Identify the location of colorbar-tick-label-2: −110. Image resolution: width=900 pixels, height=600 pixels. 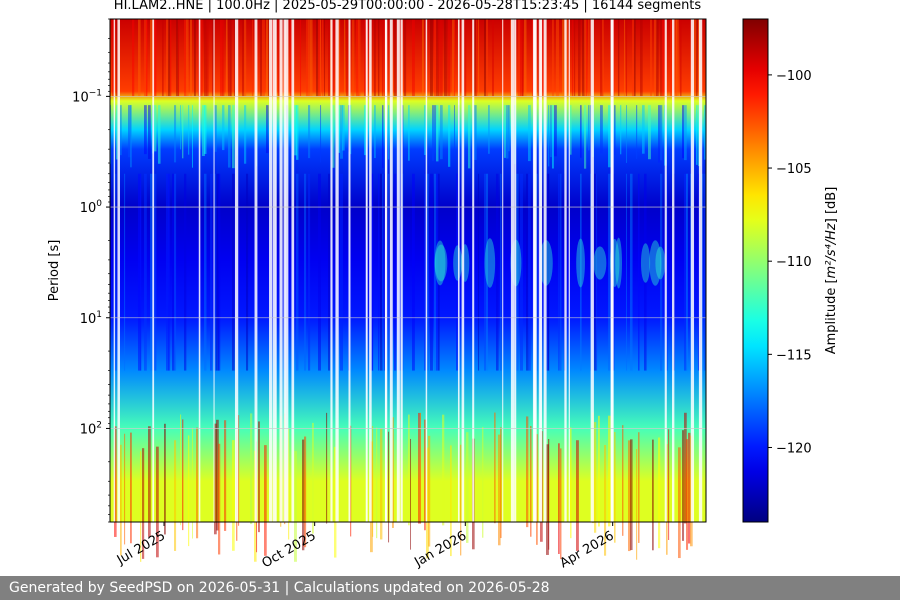
(794, 262).